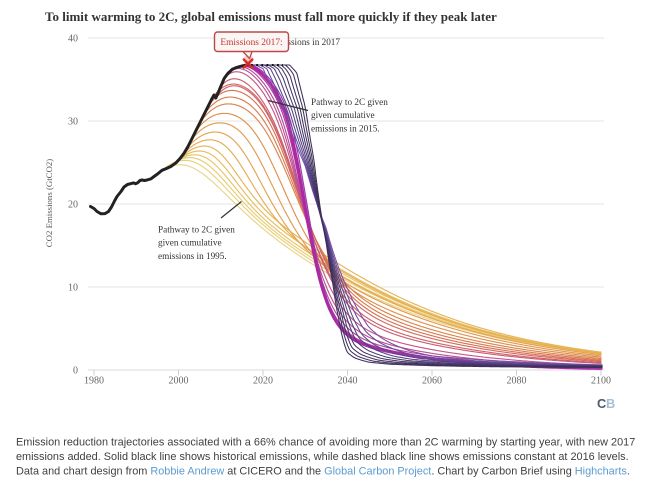  What do you see at coordinates (306, 42) in the screenshot?
I see `svg-text: Emissions in 2017` at bounding box center [306, 42].